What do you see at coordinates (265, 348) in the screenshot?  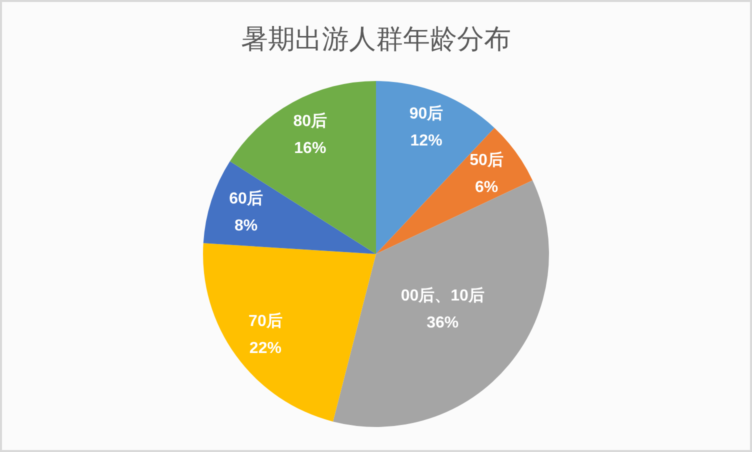 I see `data-label: 22%` at bounding box center [265, 348].